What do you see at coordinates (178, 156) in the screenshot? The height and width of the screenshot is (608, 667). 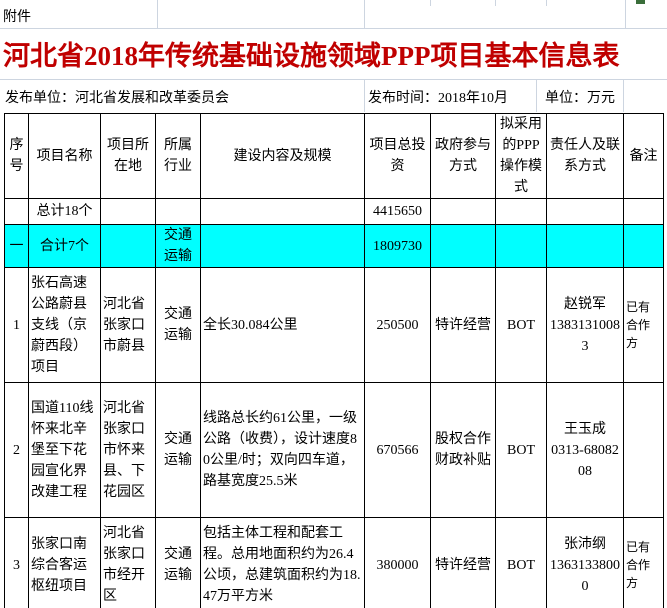 I see `col-header-industry: 所属行业` at bounding box center [178, 156].